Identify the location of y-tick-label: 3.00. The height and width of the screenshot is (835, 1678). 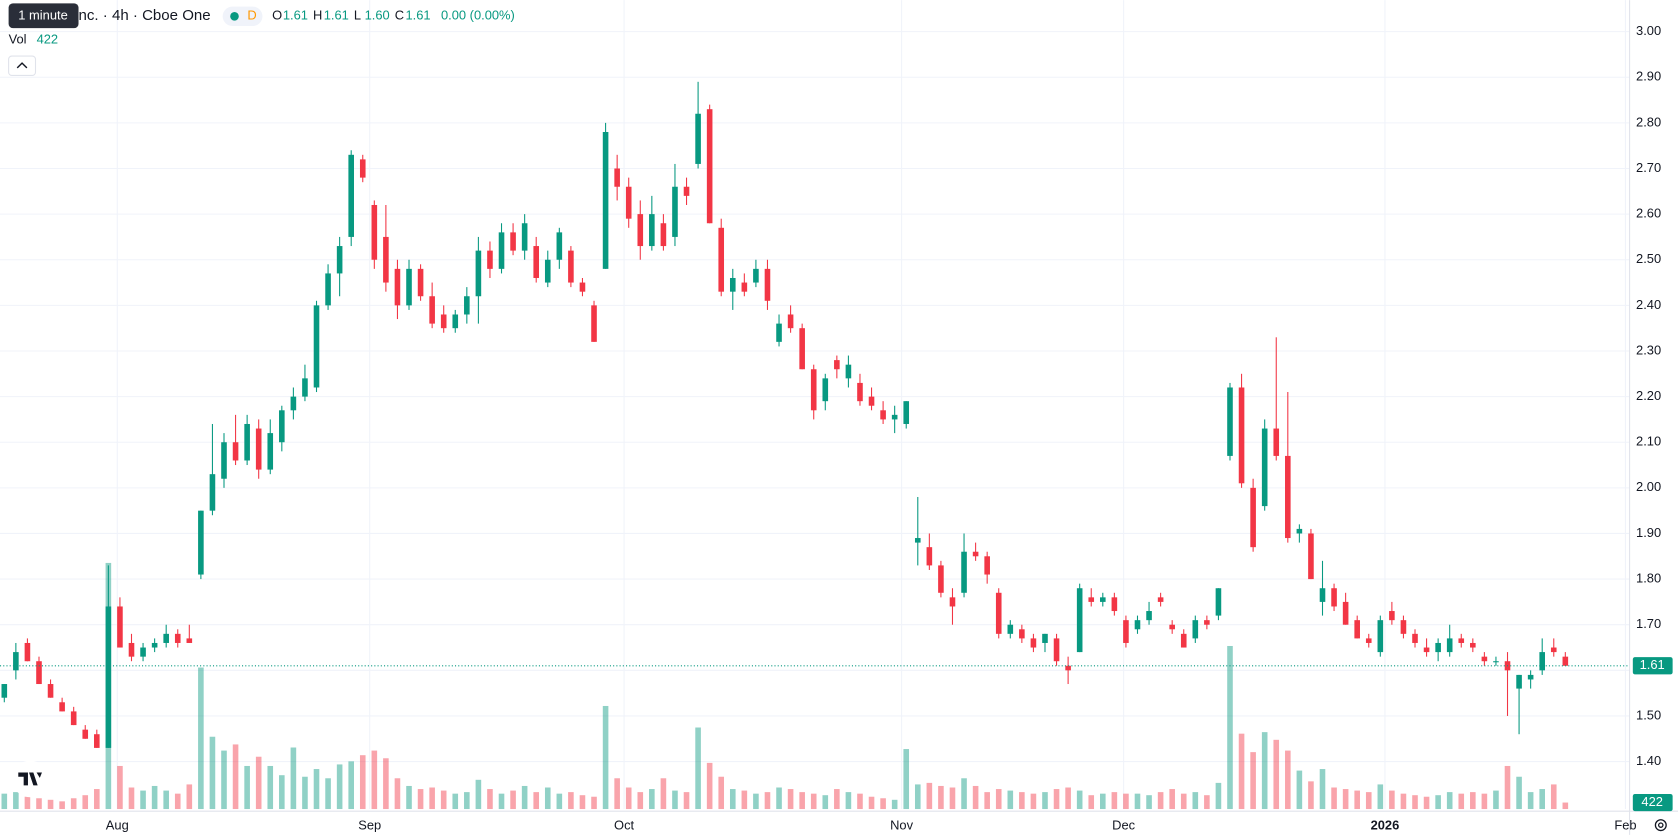
(1648, 30).